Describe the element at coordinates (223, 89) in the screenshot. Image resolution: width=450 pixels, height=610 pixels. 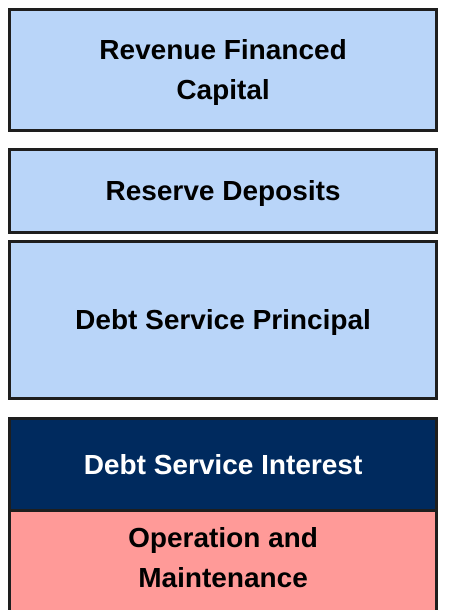
I see `block-label: Capital` at that location.